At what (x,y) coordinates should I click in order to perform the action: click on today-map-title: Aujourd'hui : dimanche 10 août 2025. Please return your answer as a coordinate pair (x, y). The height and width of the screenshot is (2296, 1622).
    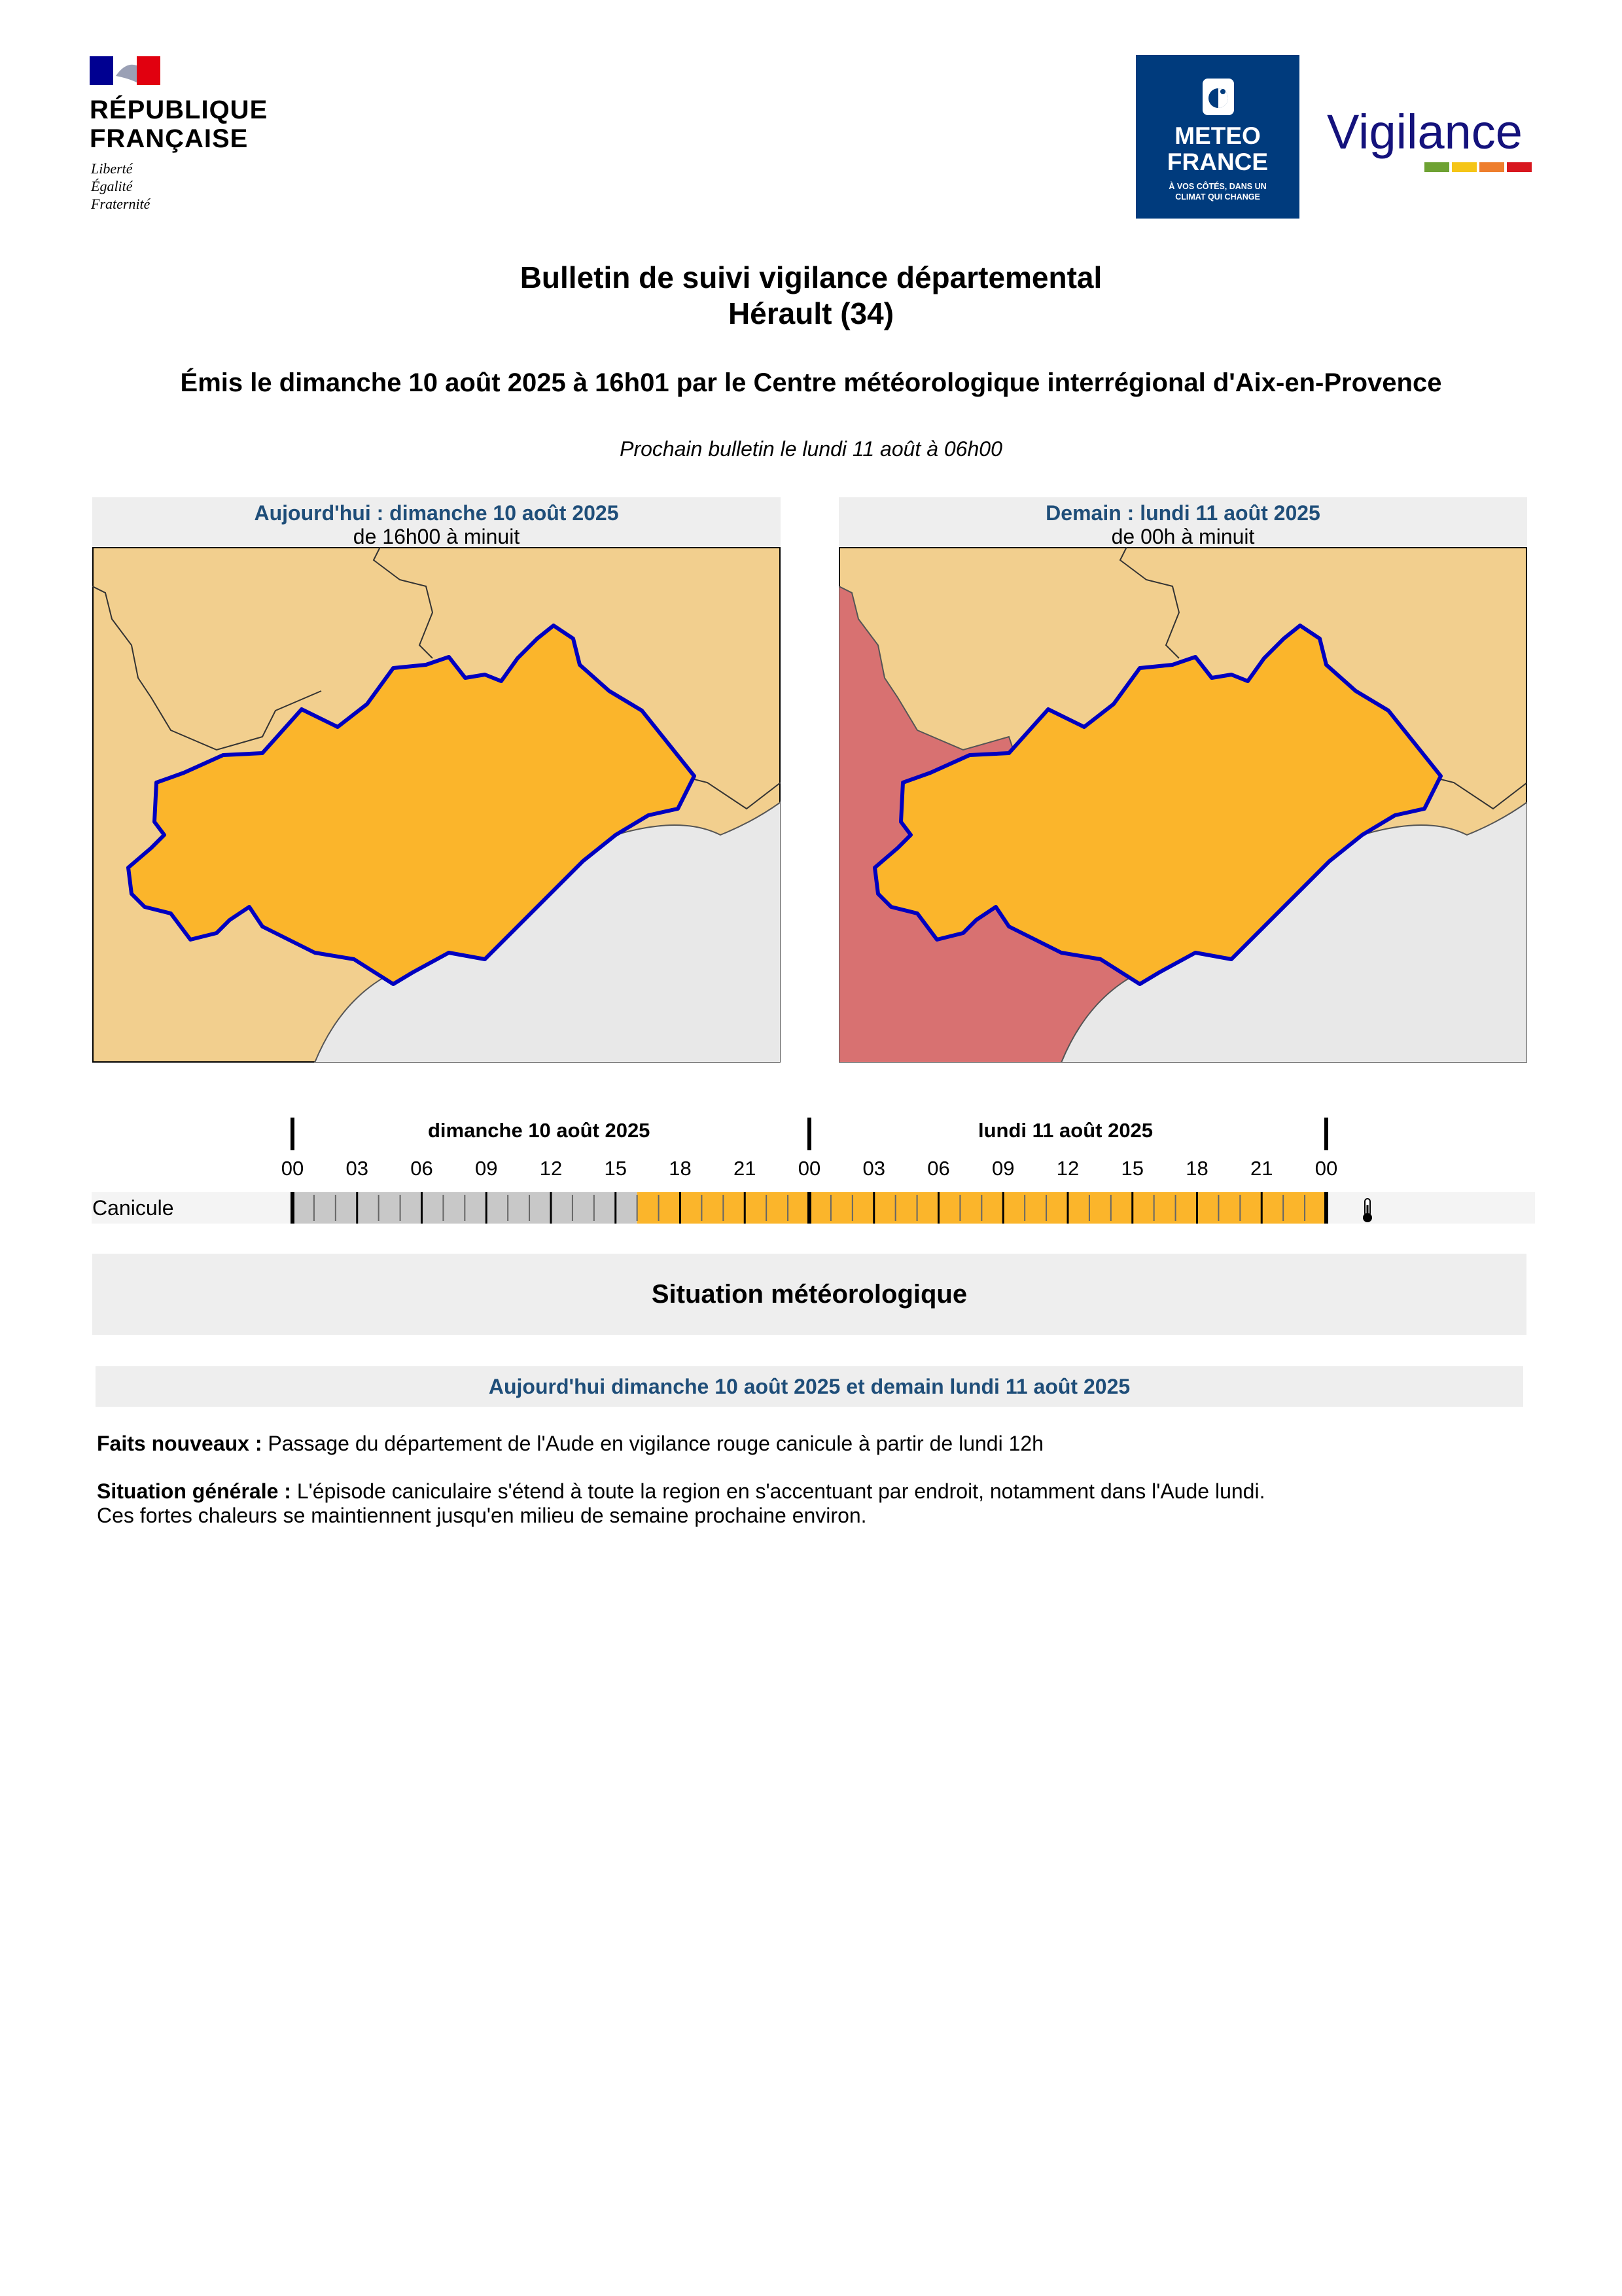
    Looking at the image, I should click on (436, 513).